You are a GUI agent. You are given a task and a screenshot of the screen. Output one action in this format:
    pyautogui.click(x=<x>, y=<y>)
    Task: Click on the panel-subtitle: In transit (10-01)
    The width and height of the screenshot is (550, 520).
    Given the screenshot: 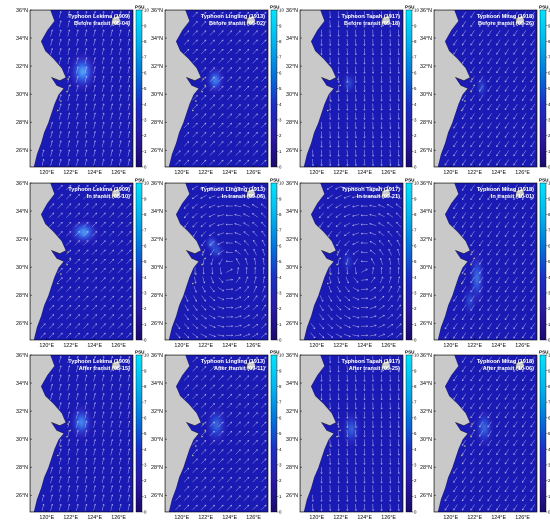 What is the action you would take?
    pyautogui.click(x=512, y=197)
    